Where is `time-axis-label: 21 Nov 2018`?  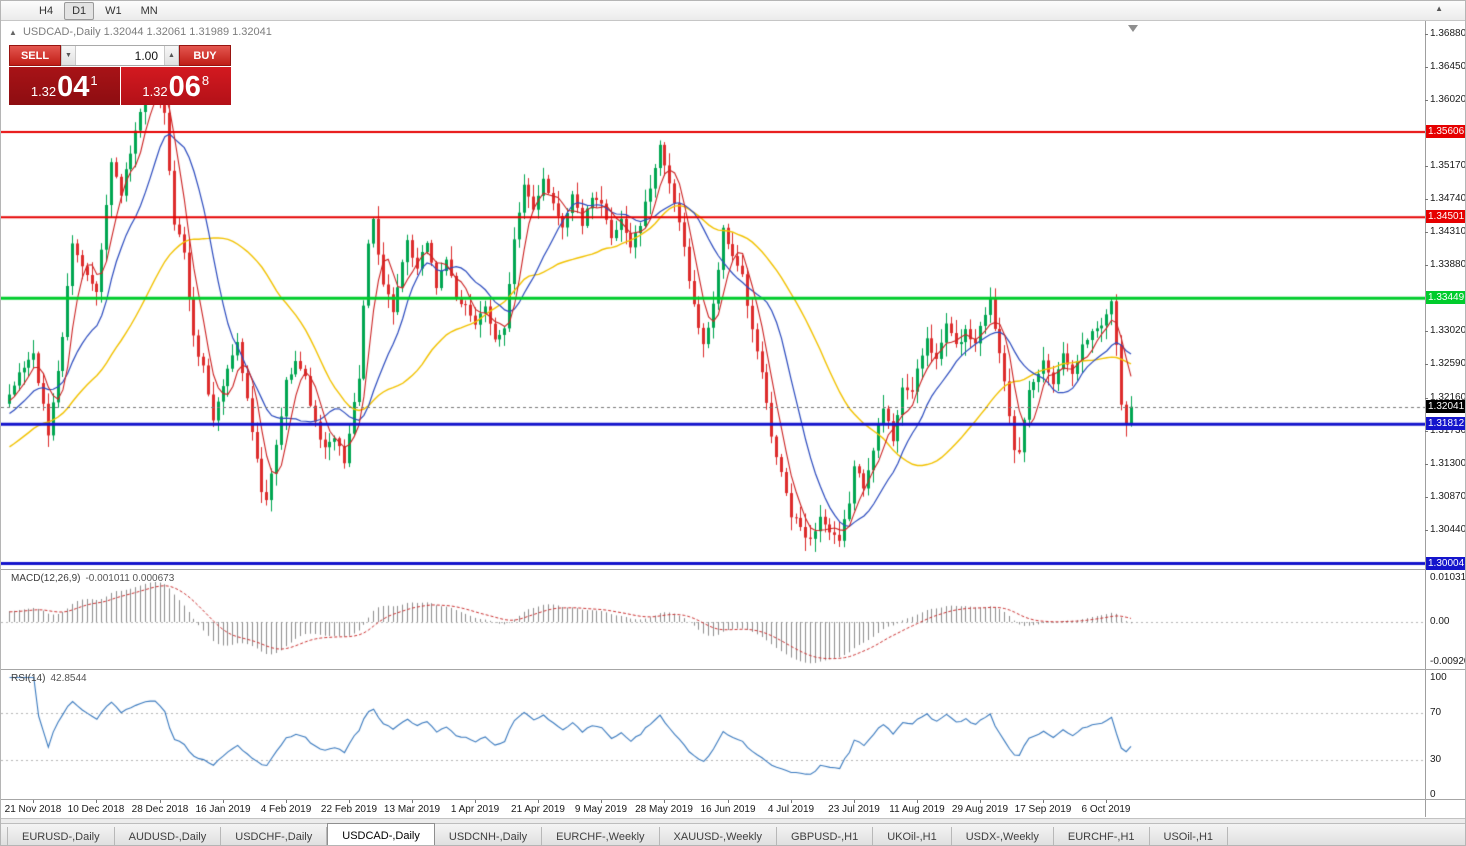
time-axis-label: 21 Nov 2018 is located at coordinates (33, 809).